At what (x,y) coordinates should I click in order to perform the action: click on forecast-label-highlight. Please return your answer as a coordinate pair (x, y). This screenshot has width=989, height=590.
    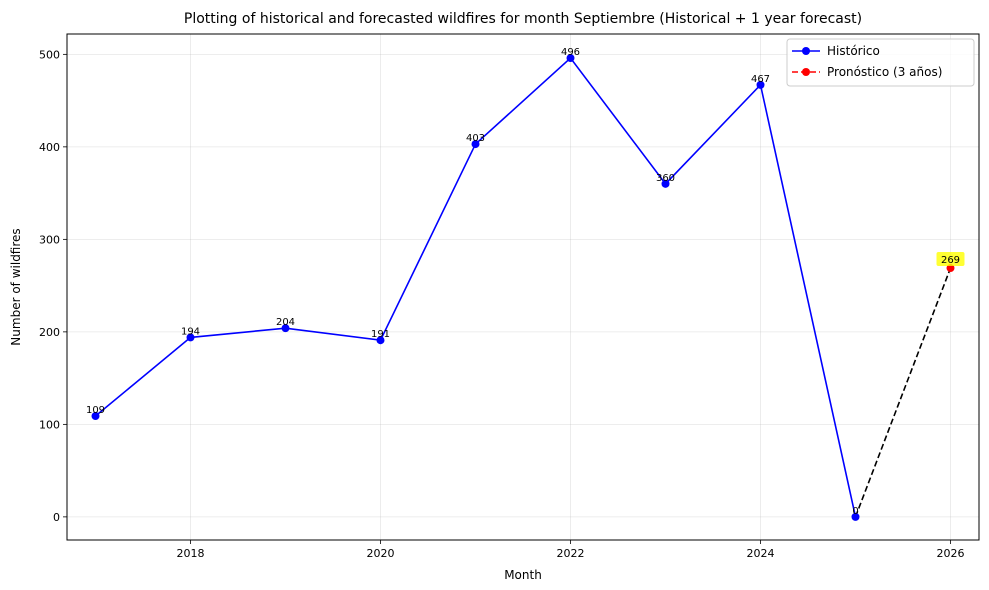
    Looking at the image, I should click on (950, 259).